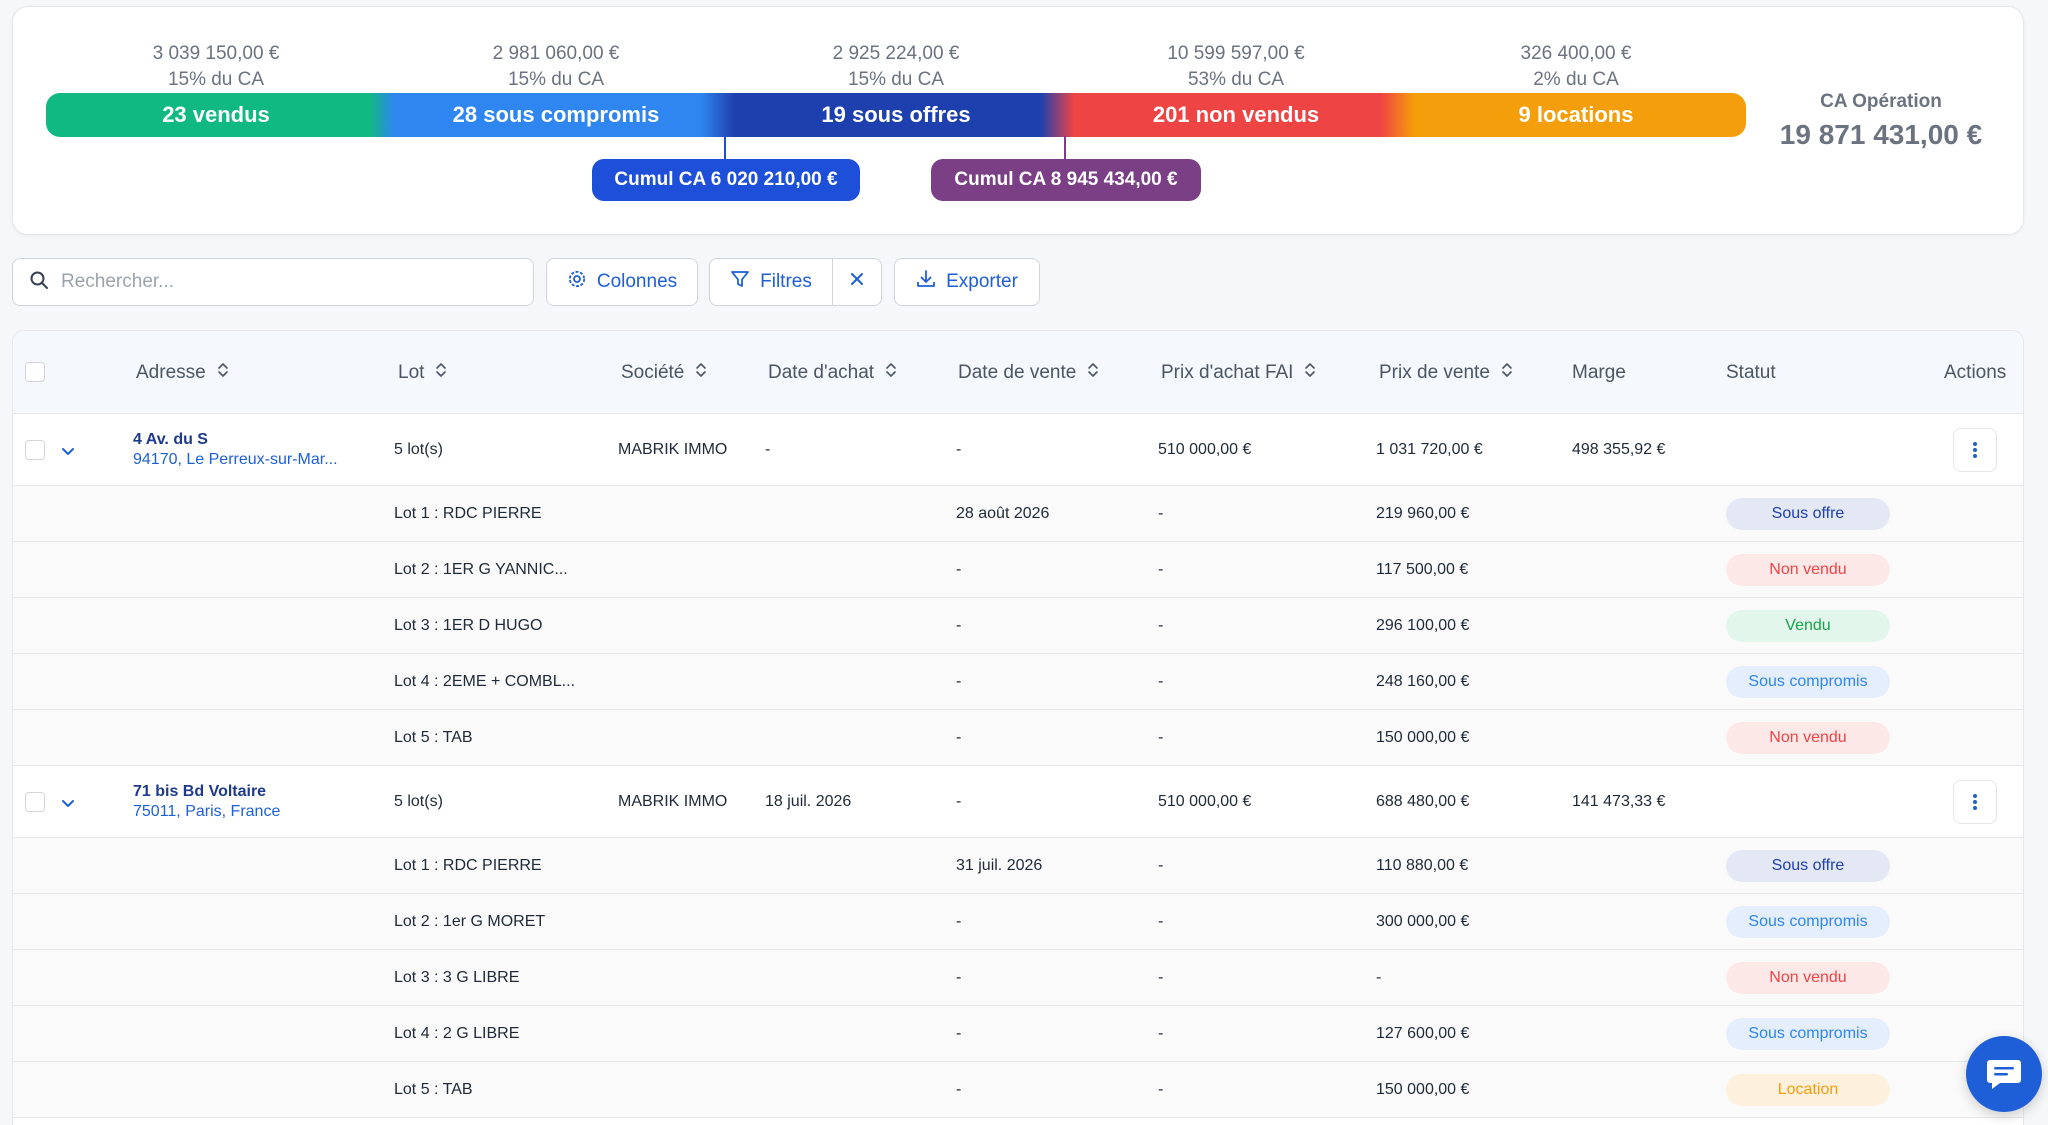 This screenshot has width=2048, height=1125. What do you see at coordinates (1236, 53) in the screenshot?
I see `segment-amount: 10 599 597,00 €` at bounding box center [1236, 53].